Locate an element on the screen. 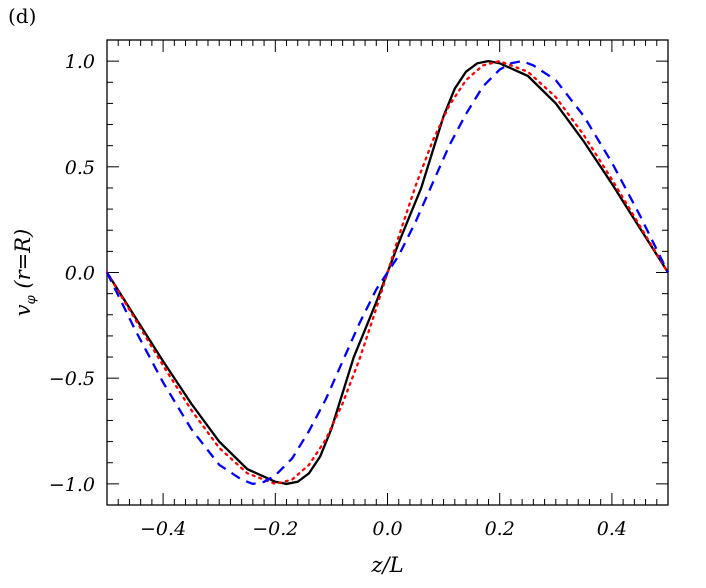 This screenshot has width=706, height=588. x-tick-label: −0.2 is located at coordinates (275, 529).